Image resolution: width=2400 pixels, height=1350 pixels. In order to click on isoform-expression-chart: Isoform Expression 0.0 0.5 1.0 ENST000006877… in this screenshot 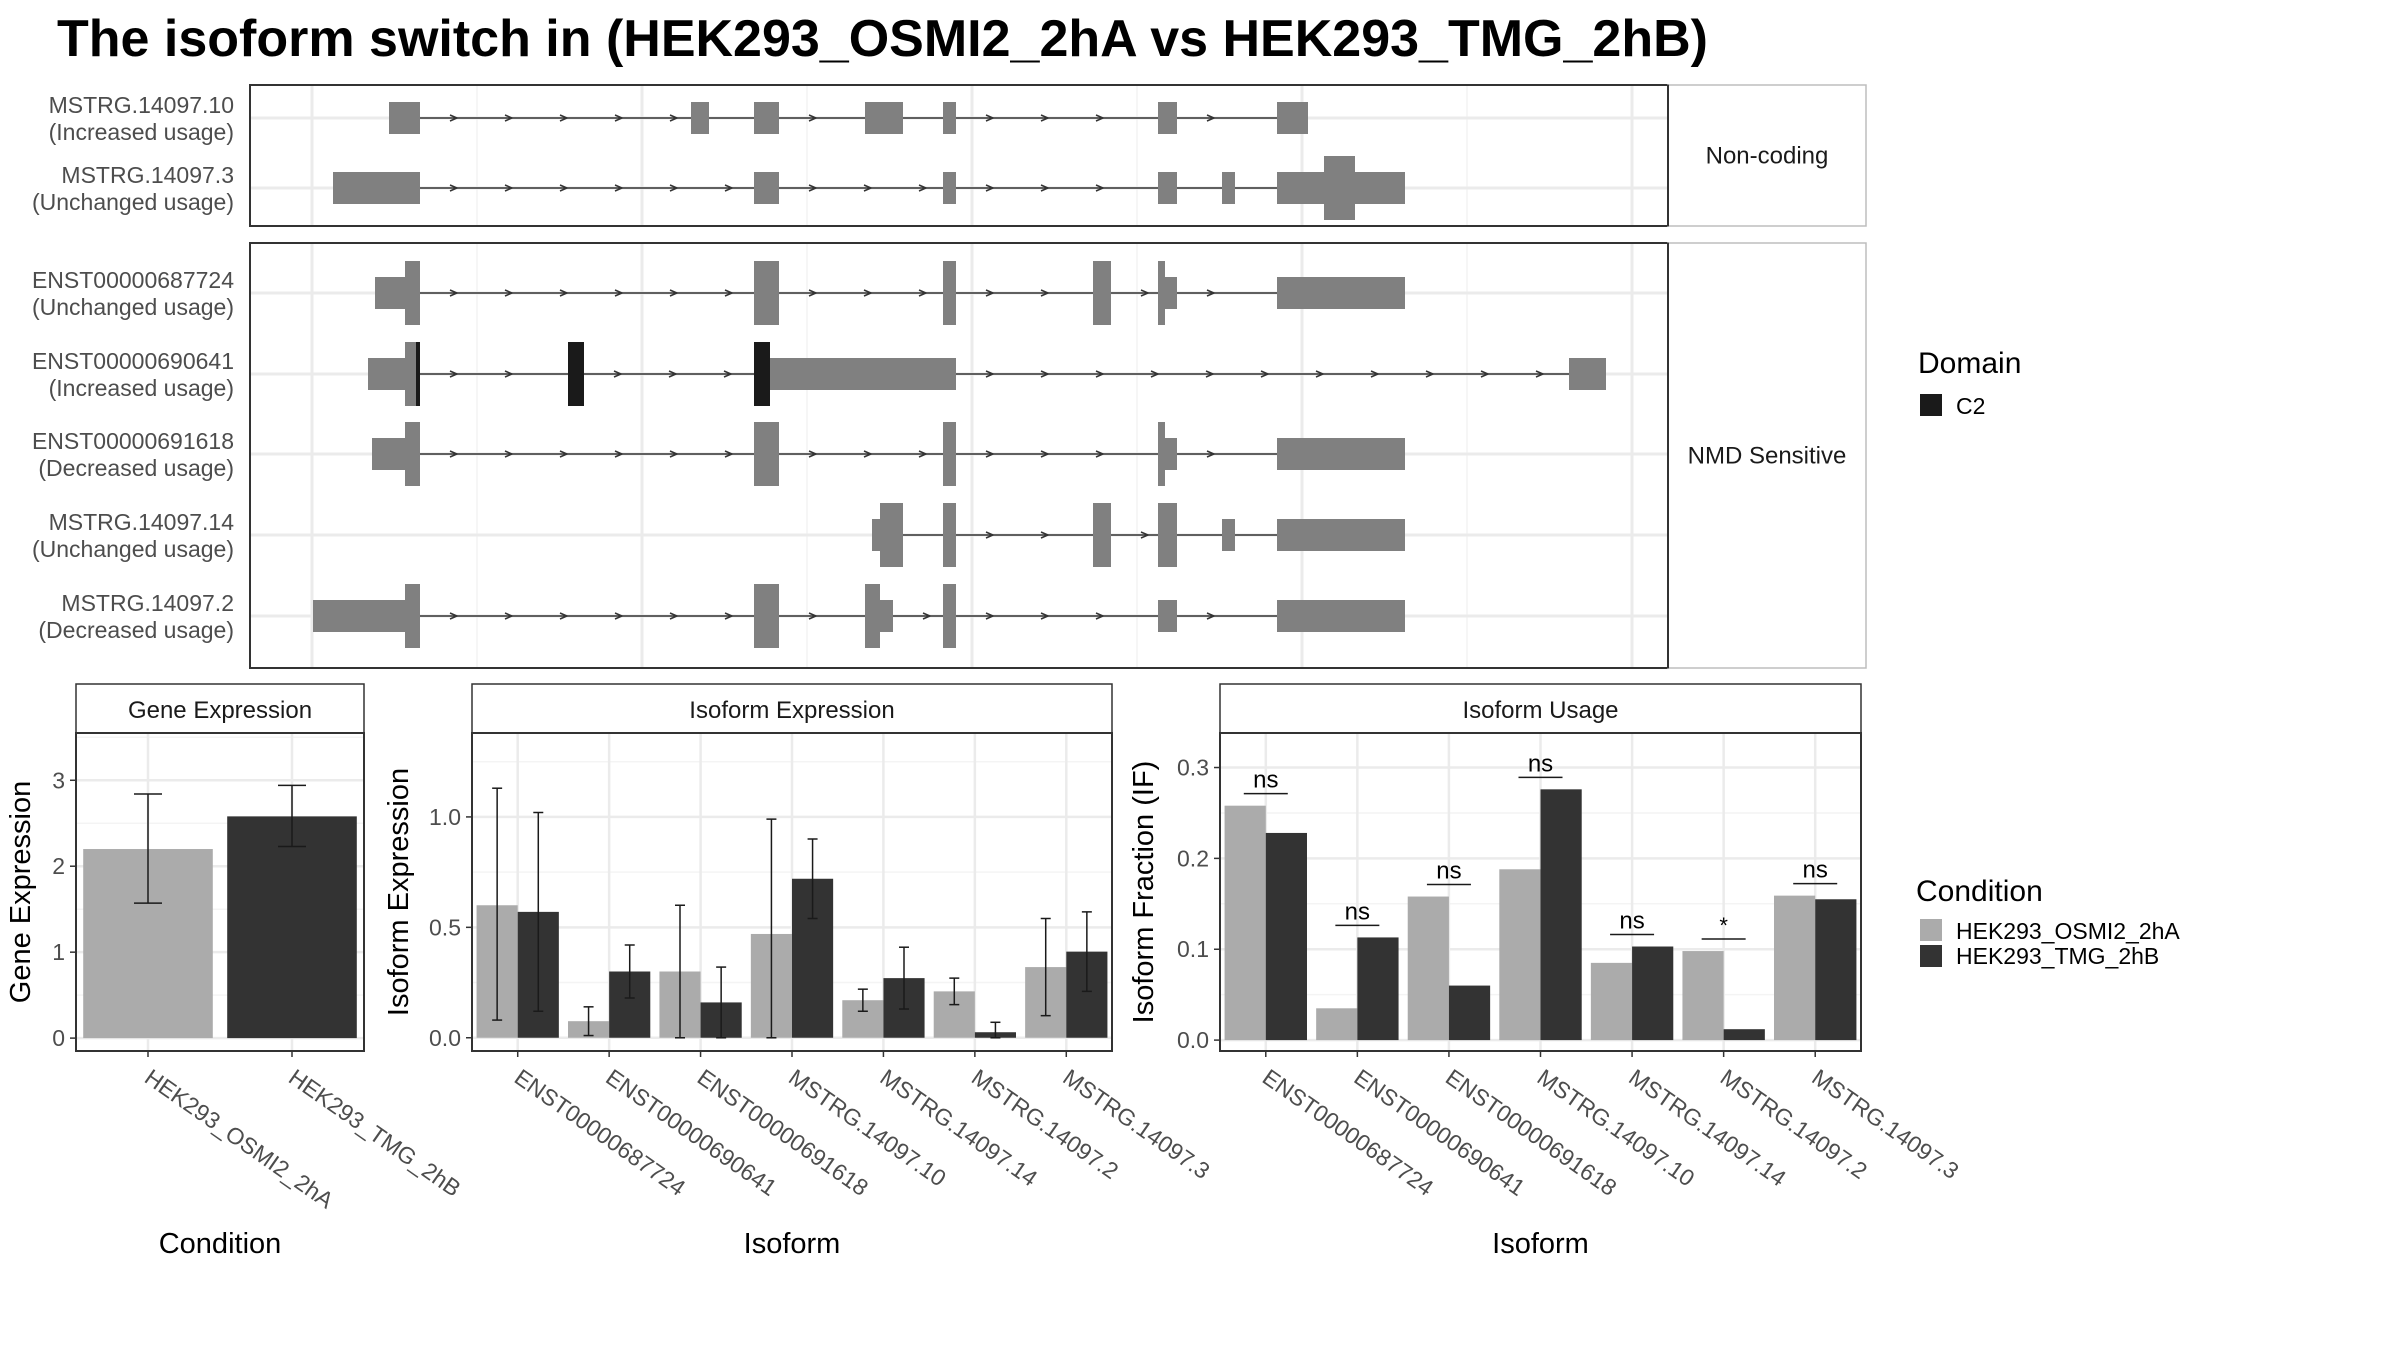, I will do `click(799, 971)`.